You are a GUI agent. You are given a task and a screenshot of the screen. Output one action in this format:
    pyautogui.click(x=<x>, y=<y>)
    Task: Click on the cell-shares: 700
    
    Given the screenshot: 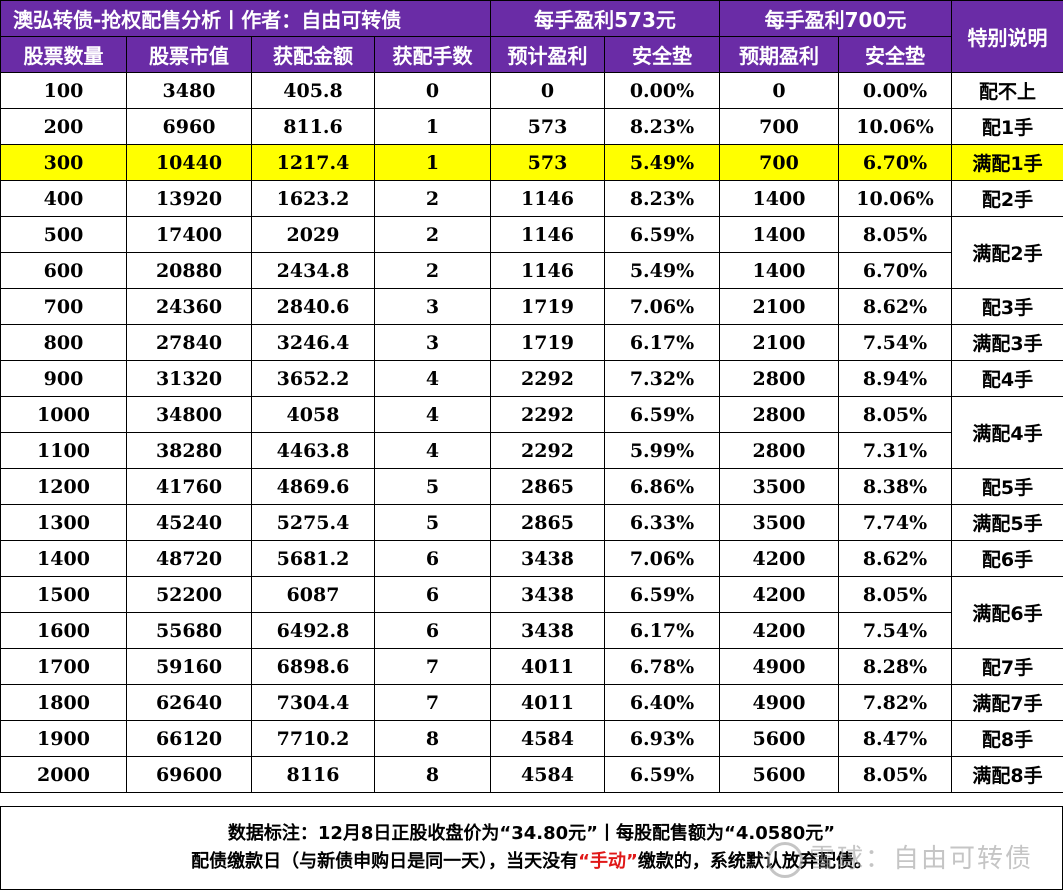 What is the action you would take?
    pyautogui.click(x=63, y=306)
    